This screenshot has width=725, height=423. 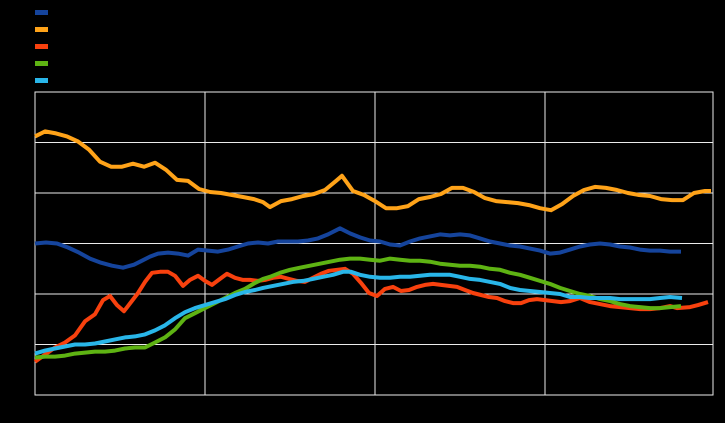 I want to click on legend-item-series-red, so click(x=44, y=46).